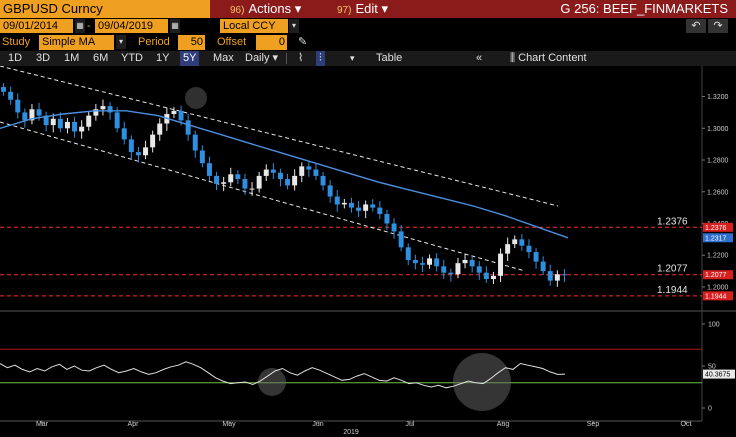 This screenshot has height=437, width=736. Describe the element at coordinates (672, 269) in the screenshot. I see `level-annotation: 1.2077` at that location.